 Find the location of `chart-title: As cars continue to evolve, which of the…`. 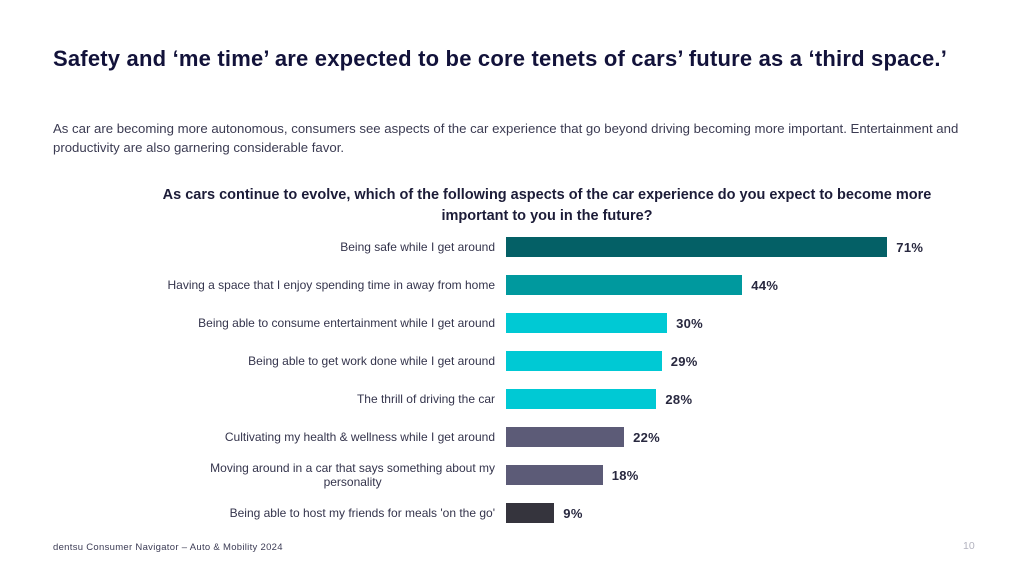

chart-title: As cars continue to evolve, which of the… is located at coordinates (547, 205).